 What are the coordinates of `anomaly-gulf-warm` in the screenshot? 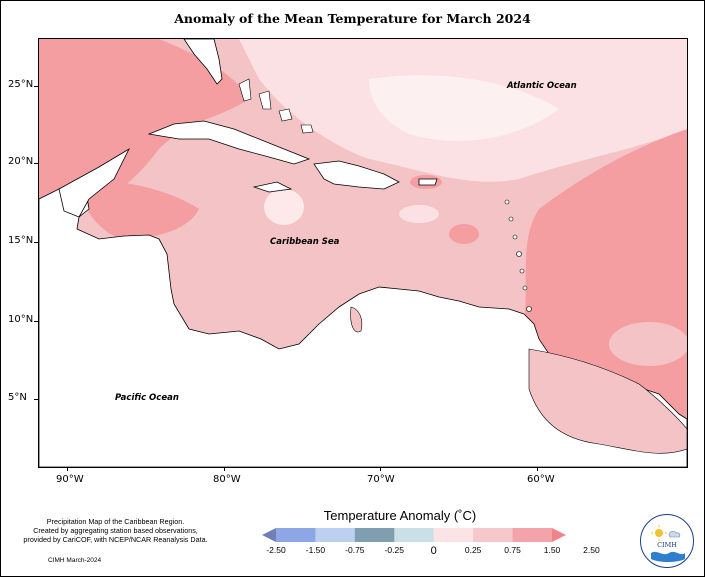 It's located at (144, 124).